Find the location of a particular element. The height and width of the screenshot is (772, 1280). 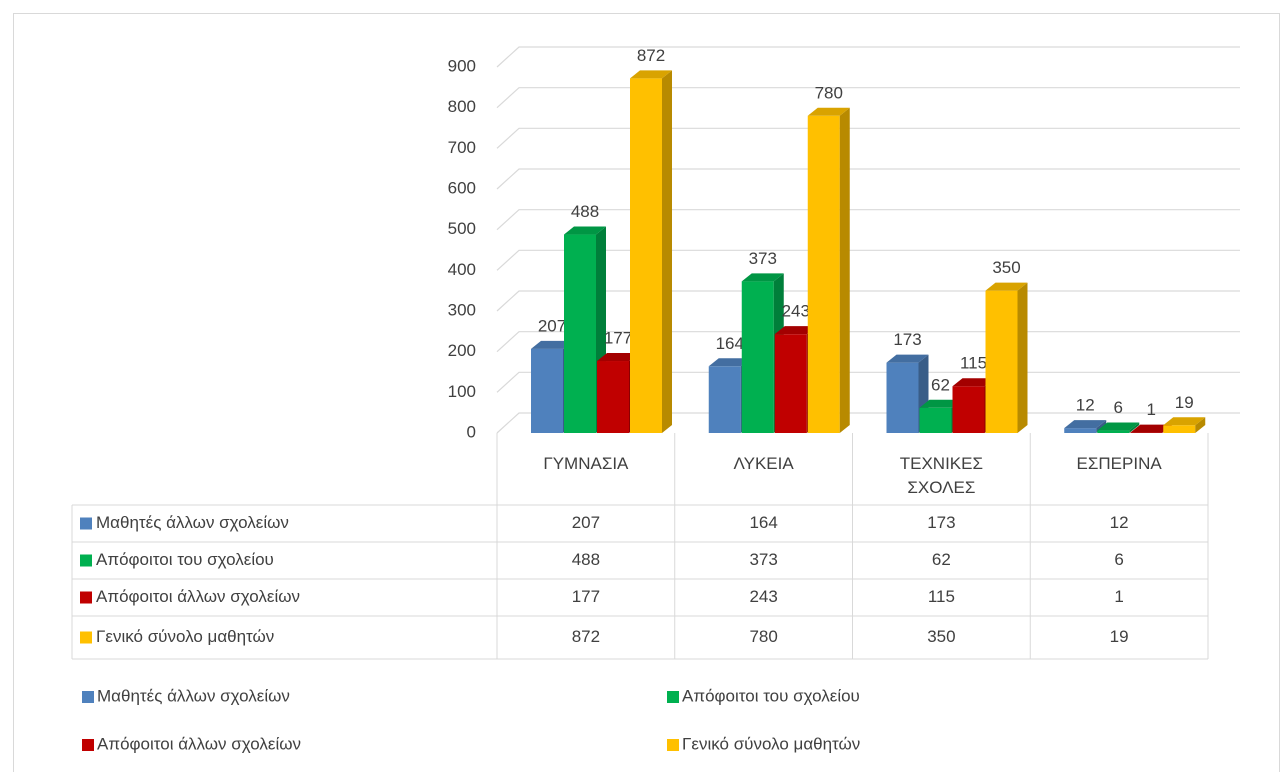

table-cell: 207 is located at coordinates (586, 522).